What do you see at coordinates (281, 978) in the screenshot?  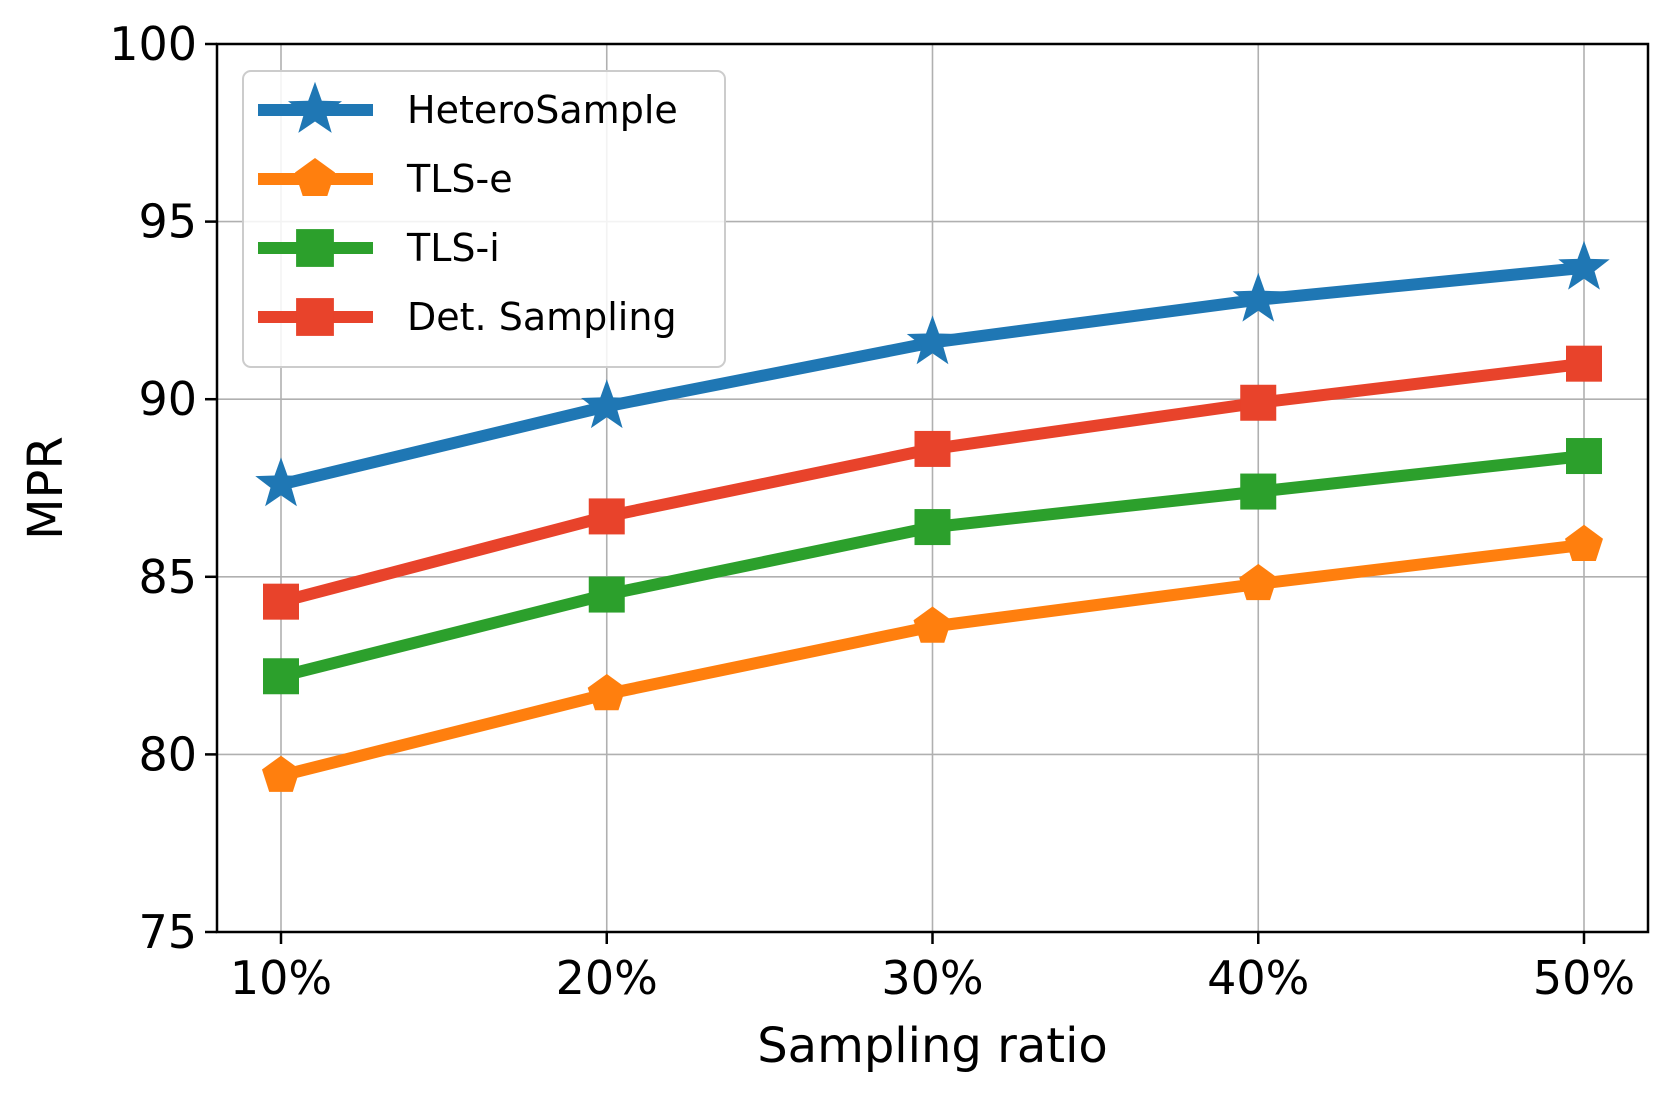 I see `x-tick-label: 10%` at bounding box center [281, 978].